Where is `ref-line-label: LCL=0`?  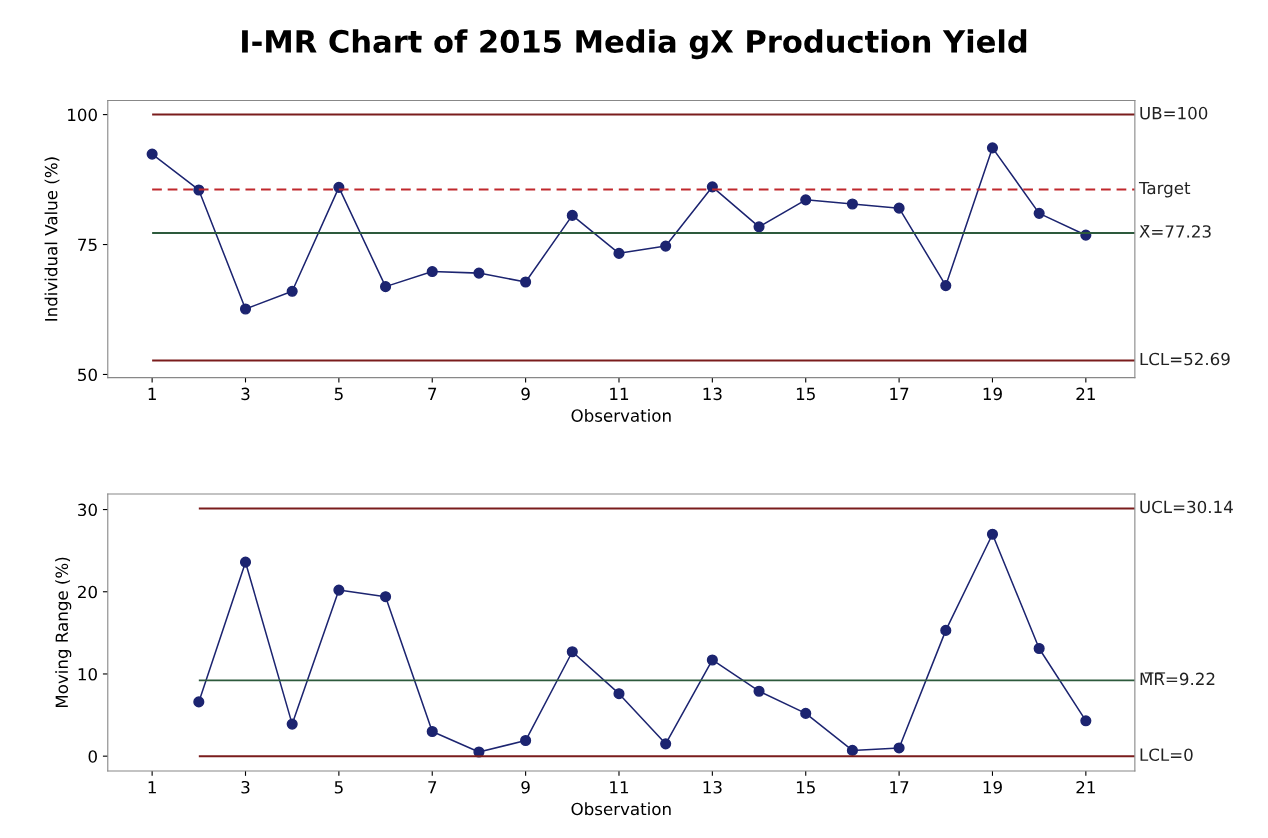
ref-line-label: LCL=0 is located at coordinates (1166, 754).